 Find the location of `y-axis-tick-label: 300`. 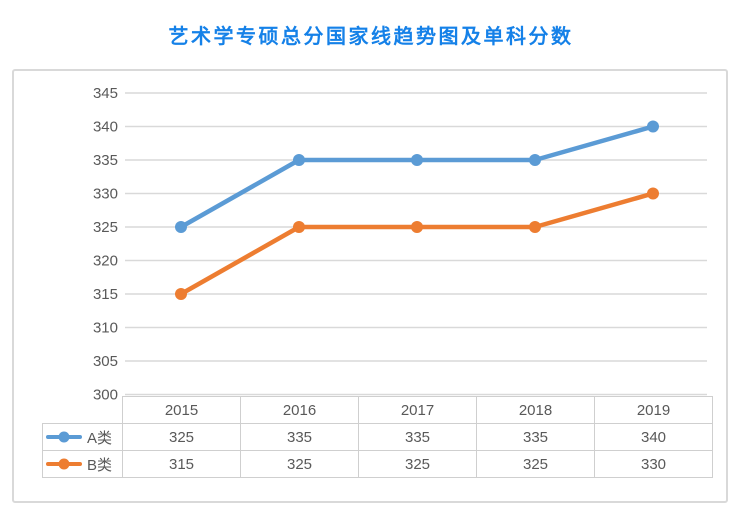

y-axis-tick-label: 300 is located at coordinates (105, 395).